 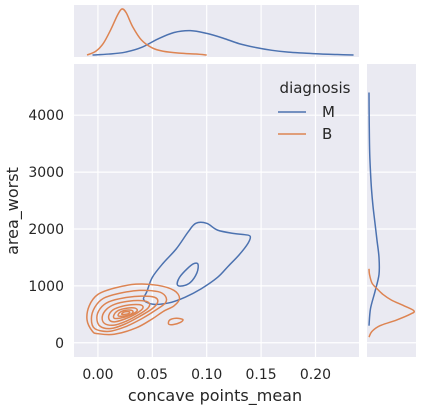 What do you see at coordinates (206, 375) in the screenshot?
I see `x-tick-label: 0.10` at bounding box center [206, 375].